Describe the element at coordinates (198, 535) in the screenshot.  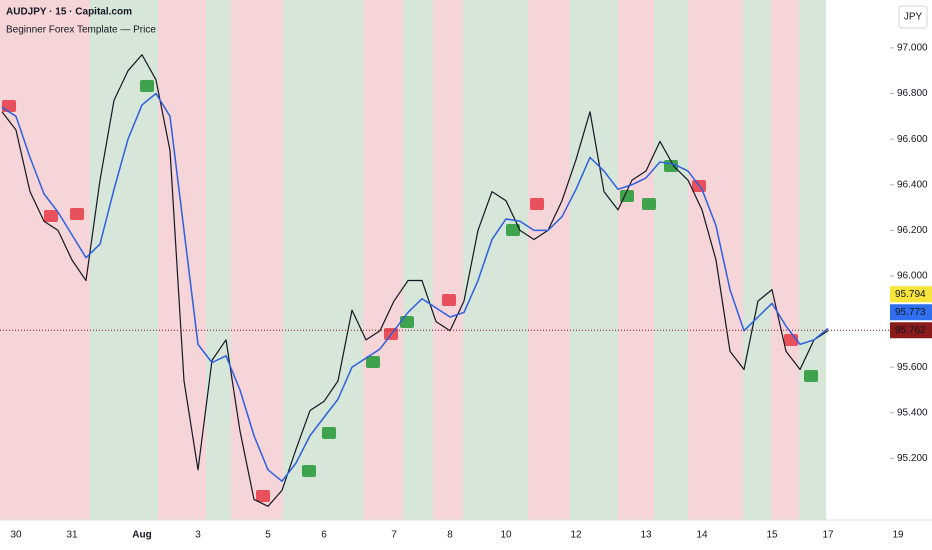
I see `x-tick-label: 3` at that location.